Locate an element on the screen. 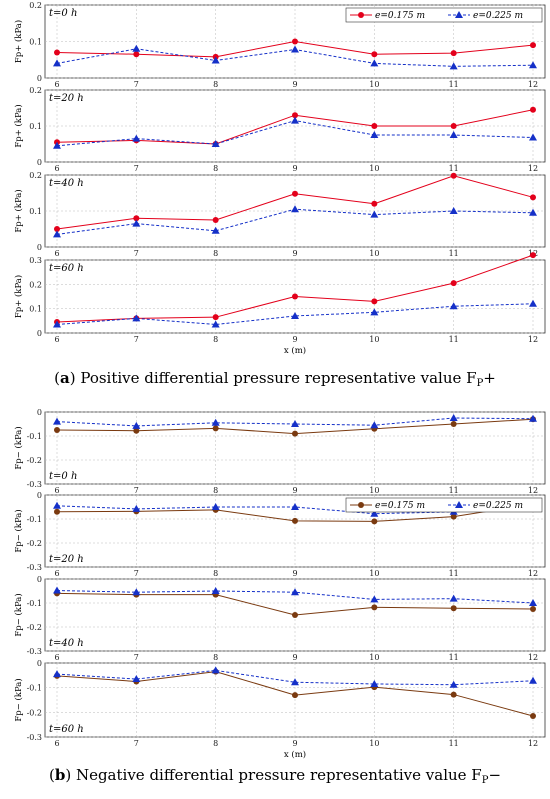 This screenshot has height=799, width=550. legend-marker is located at coordinates (361, 505).